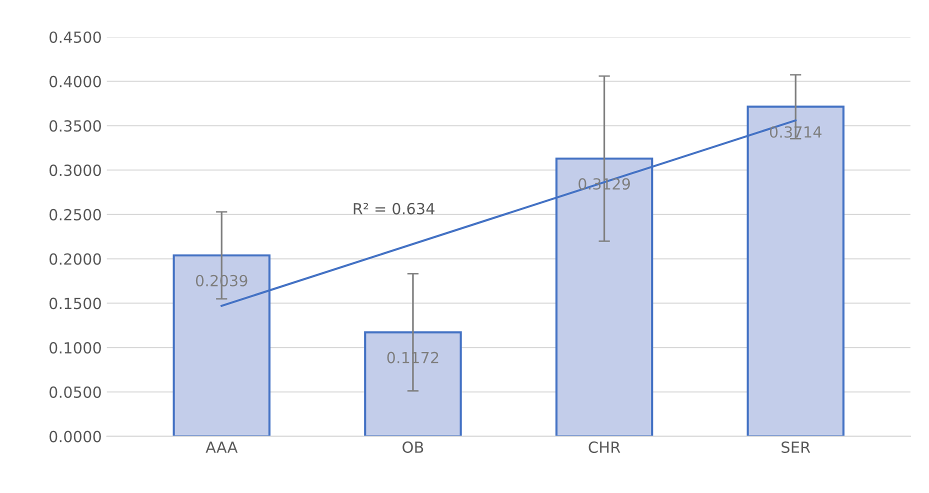 The width and height of the screenshot is (929, 493). Describe the element at coordinates (75, 259) in the screenshot. I see `y-tick-label: 0.2000` at that location.